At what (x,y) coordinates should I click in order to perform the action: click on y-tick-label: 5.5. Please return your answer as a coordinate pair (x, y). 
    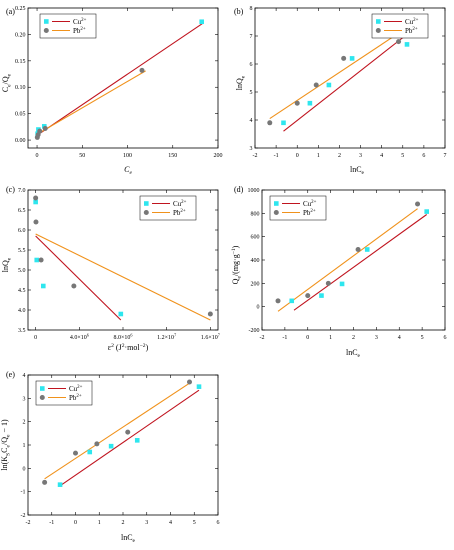
    Looking at the image, I should click on (22, 251).